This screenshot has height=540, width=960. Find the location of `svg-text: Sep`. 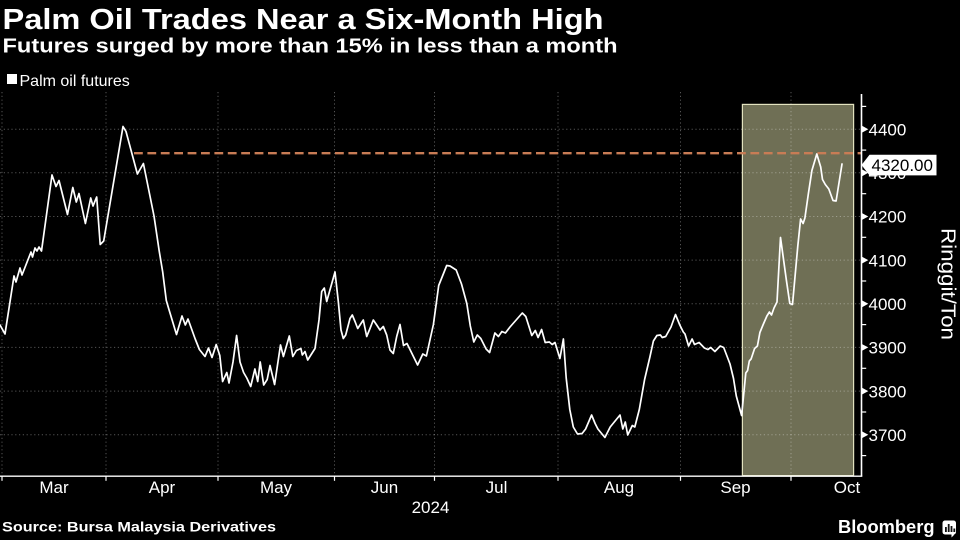

svg-text: Sep is located at coordinates (735, 487).